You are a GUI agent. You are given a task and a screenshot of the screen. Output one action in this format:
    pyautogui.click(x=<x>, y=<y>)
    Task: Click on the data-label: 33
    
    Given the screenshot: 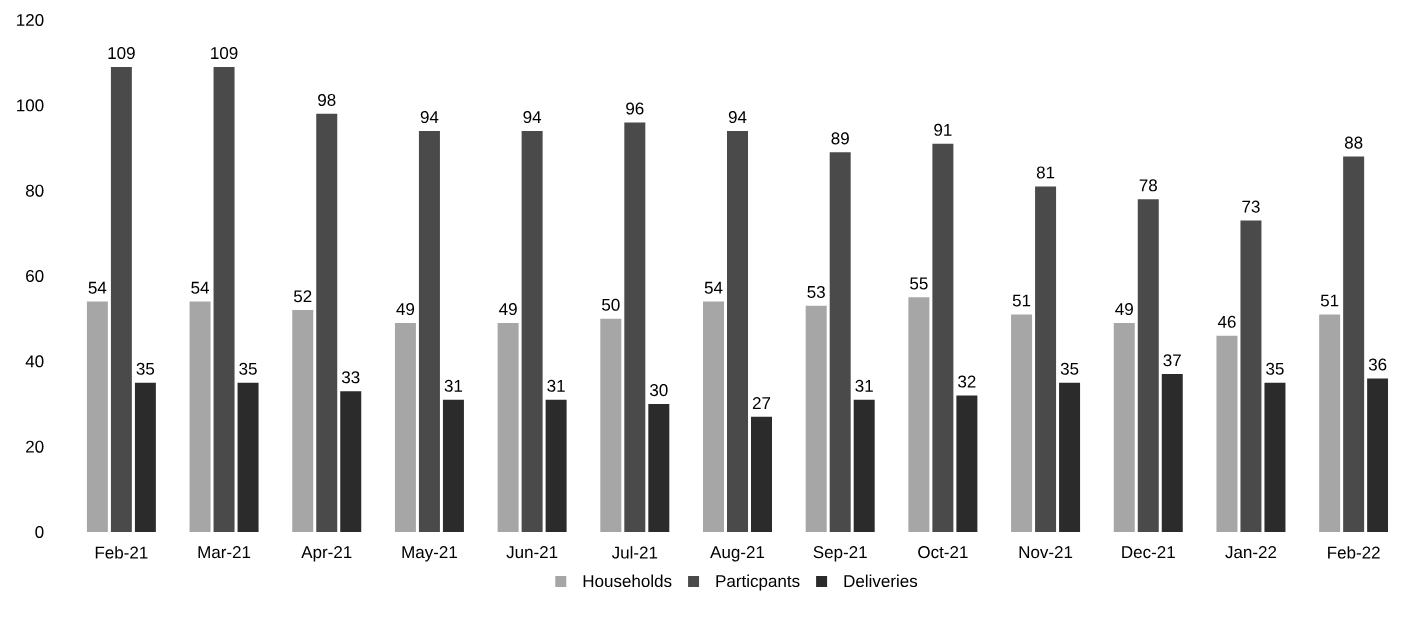 What is the action you would take?
    pyautogui.click(x=350, y=377)
    